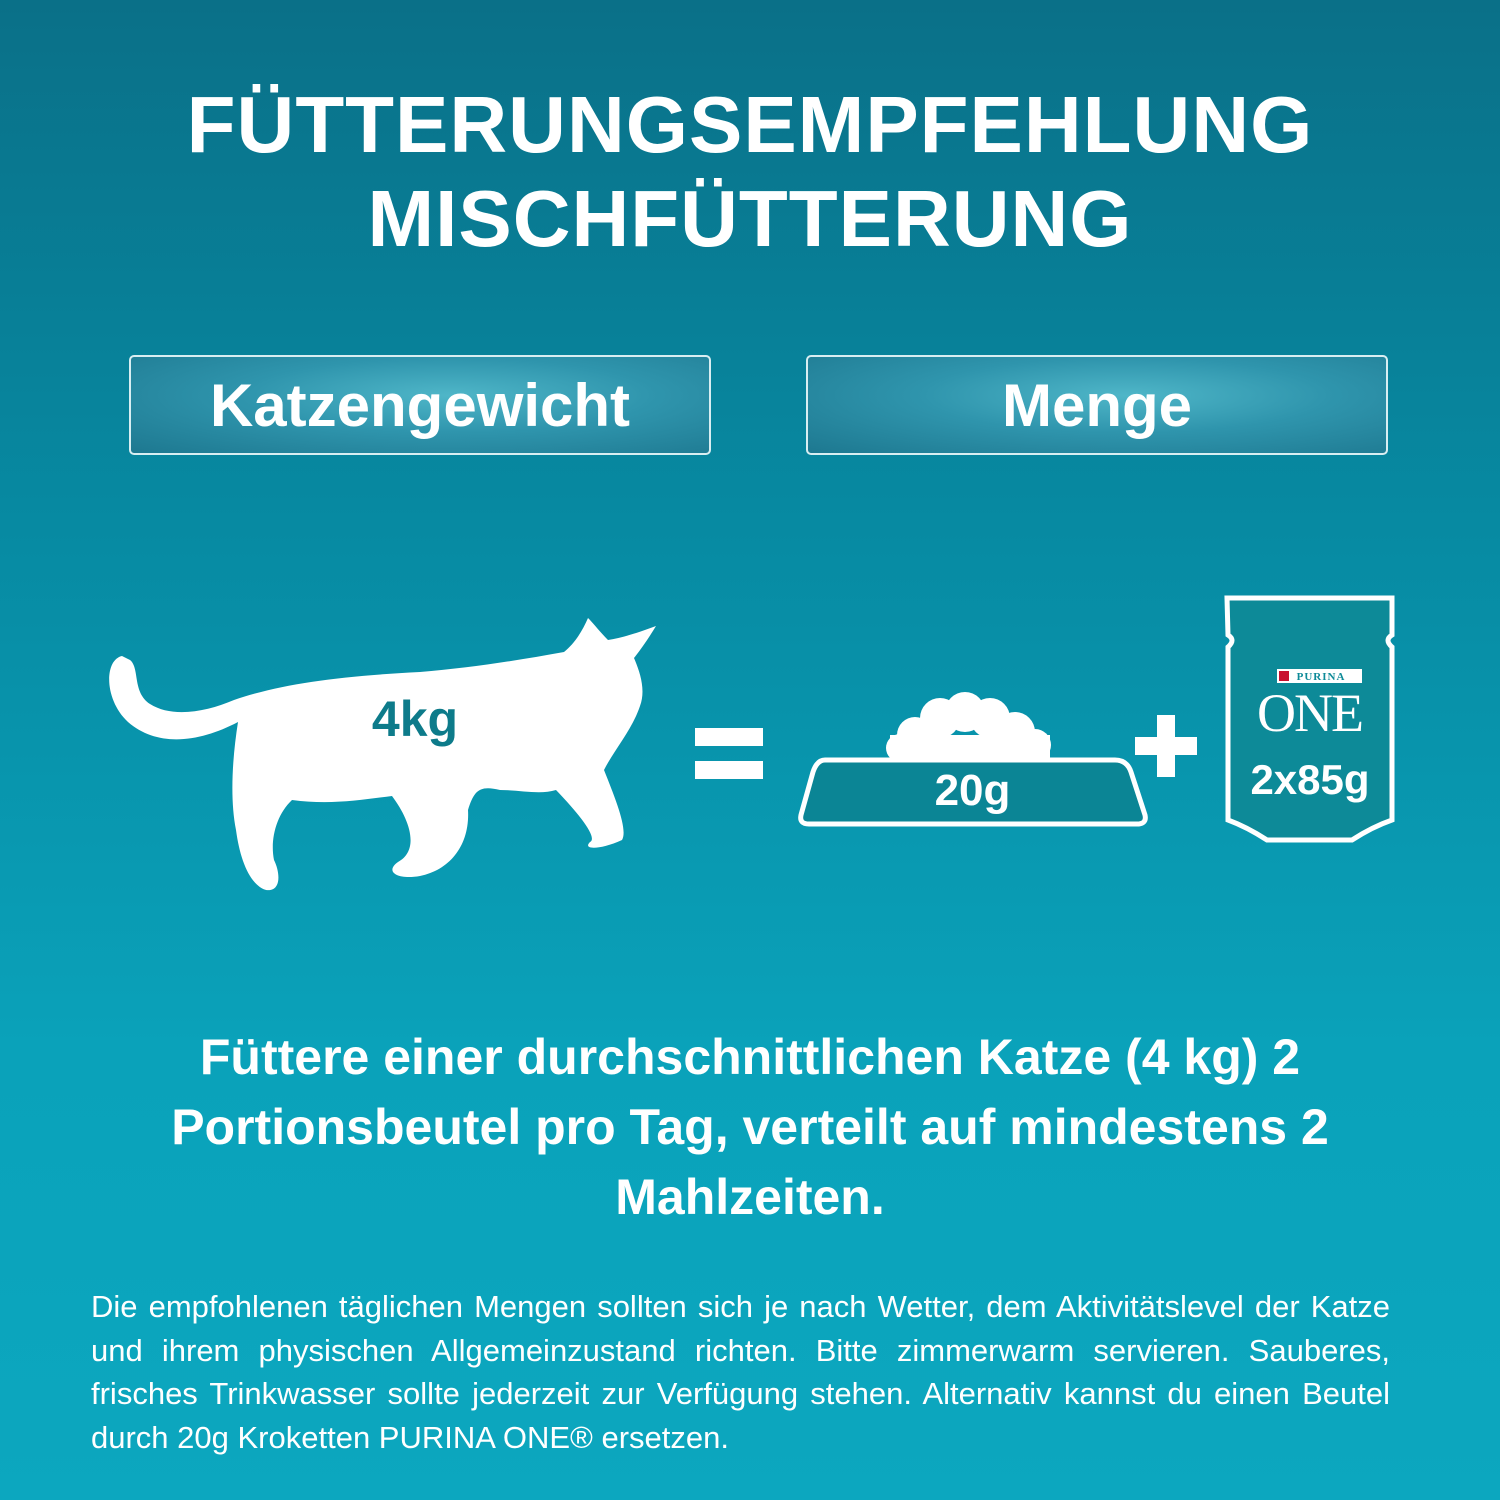  Describe the element at coordinates (750, 172) in the screenshot. I see `page-title: FÜTTERUNGSEMPFEHLUNG MISCHFÜTTERUNG` at that location.